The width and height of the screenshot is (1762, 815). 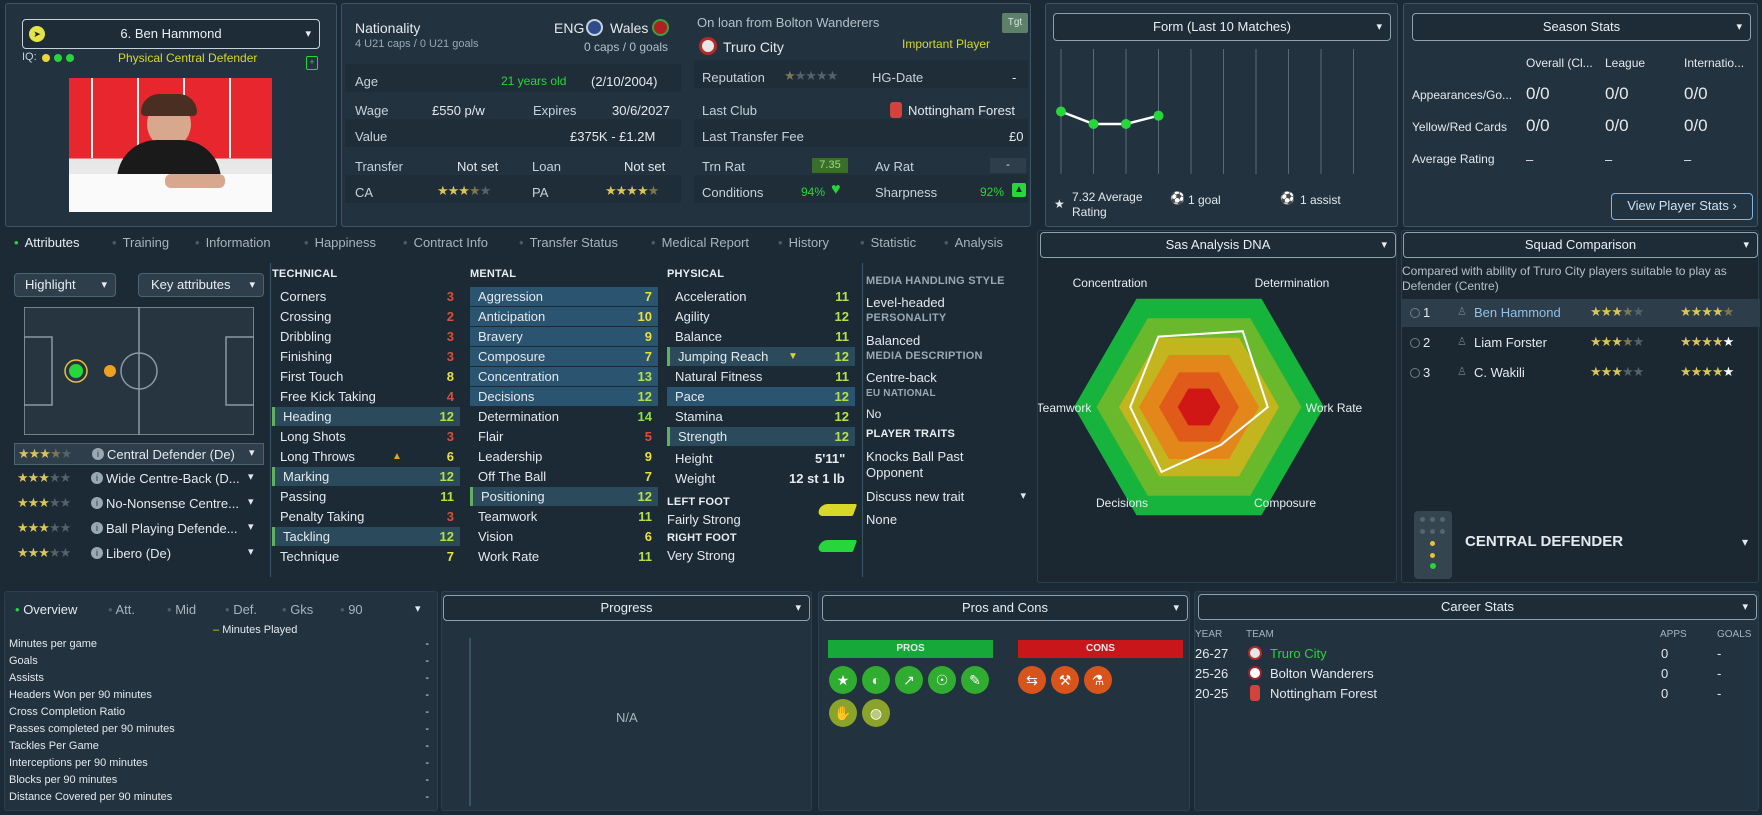 I want to click on attr-leadership: Leadership 9, so click(x=565, y=456).